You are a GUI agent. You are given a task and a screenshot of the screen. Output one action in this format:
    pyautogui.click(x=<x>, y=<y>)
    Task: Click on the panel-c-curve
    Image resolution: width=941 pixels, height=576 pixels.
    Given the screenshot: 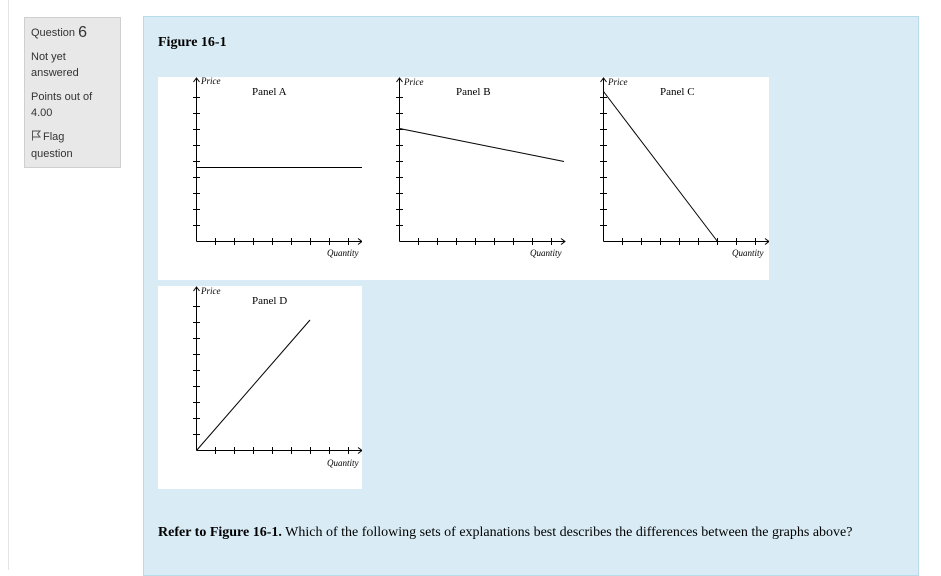 What is the action you would take?
    pyautogui.click(x=660, y=166)
    